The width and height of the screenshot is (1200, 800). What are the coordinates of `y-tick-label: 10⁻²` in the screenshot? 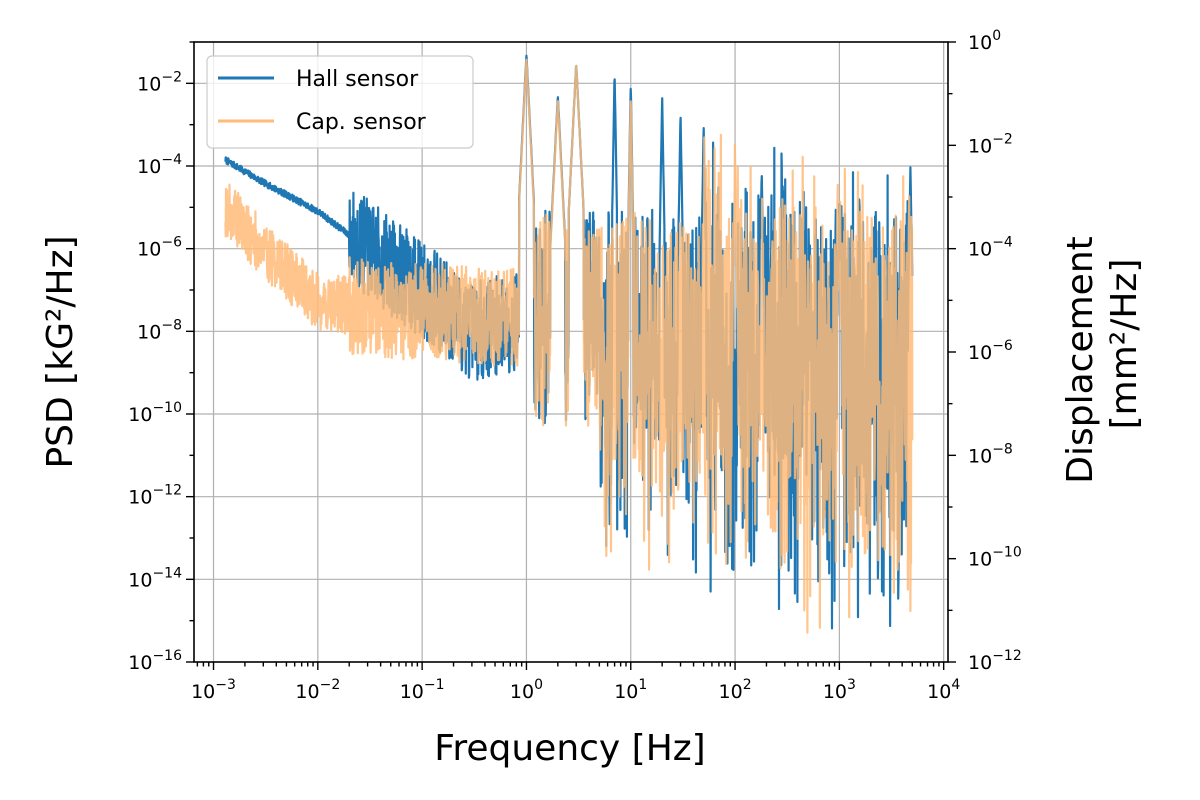 It's located at (159, 82).